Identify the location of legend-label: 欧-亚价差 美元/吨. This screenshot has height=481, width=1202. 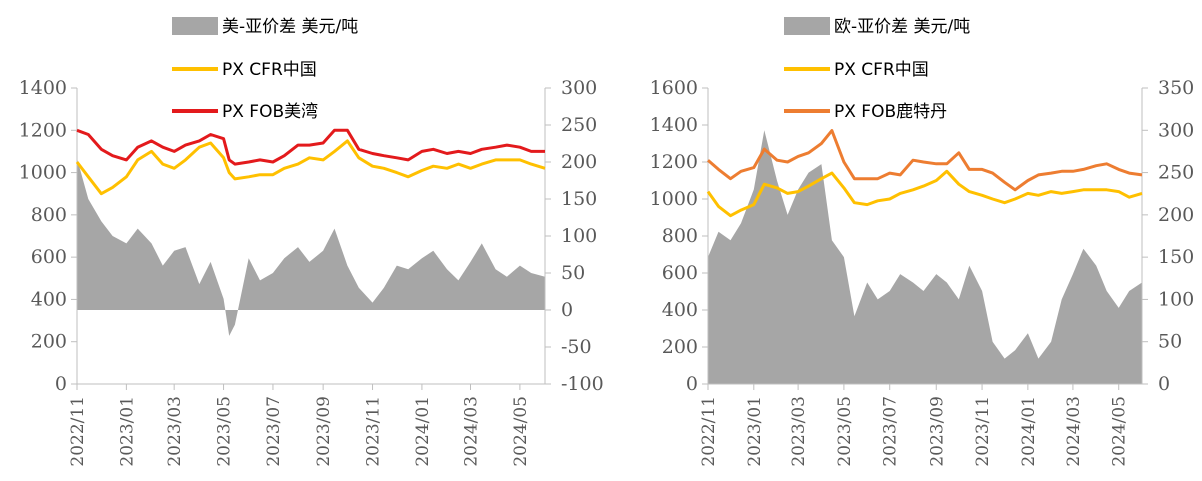
(902, 27).